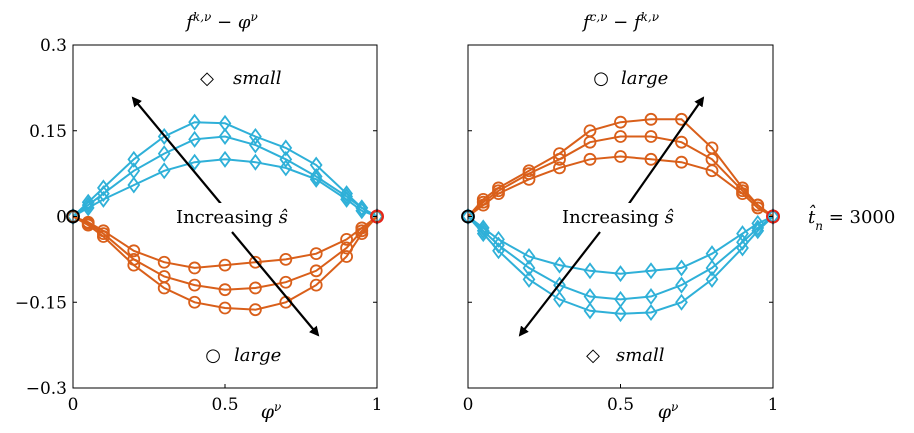  I want to click on left-x-ticks: 0 0.5 1, so click(225, 399).